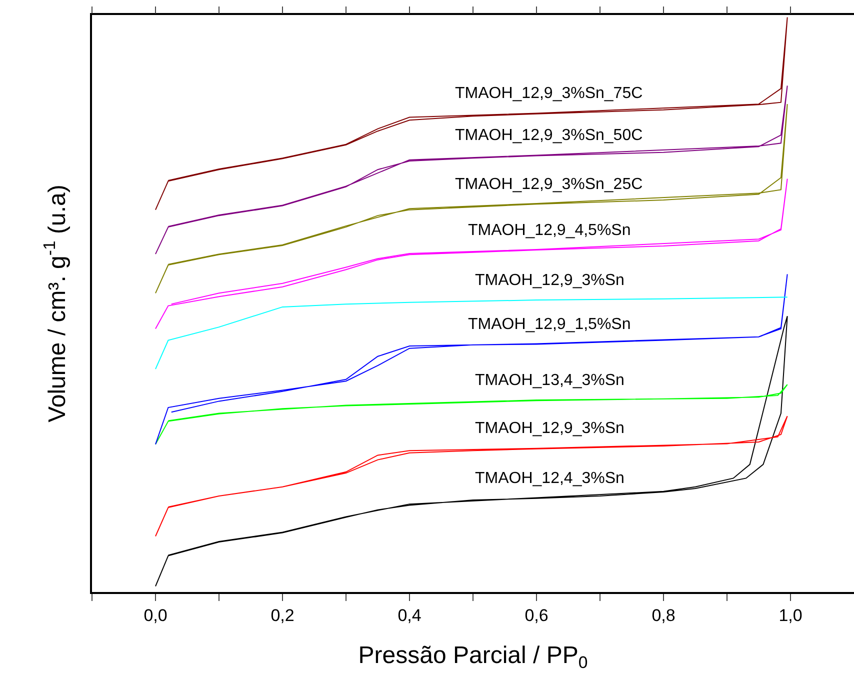 This screenshot has width=854, height=681. Describe the element at coordinates (549, 184) in the screenshot. I see `series-label: TMAOH_12,9_3%Sn_25C` at that location.